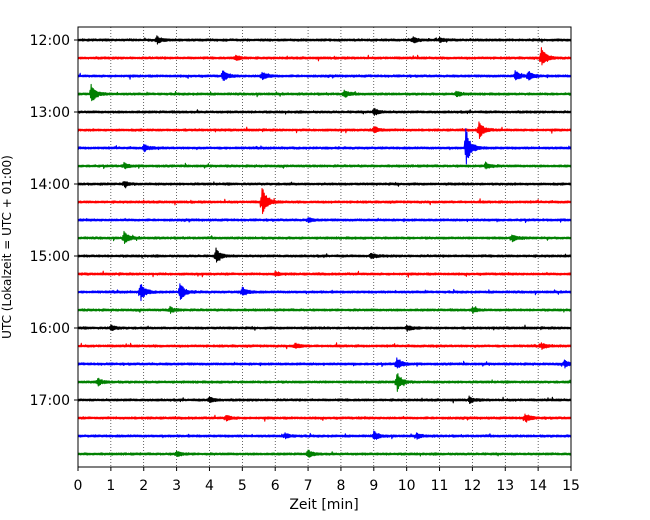 Image resolution: width=650 pixels, height=520 pixels. I want to click on x-tick-label: 6, so click(275, 486).